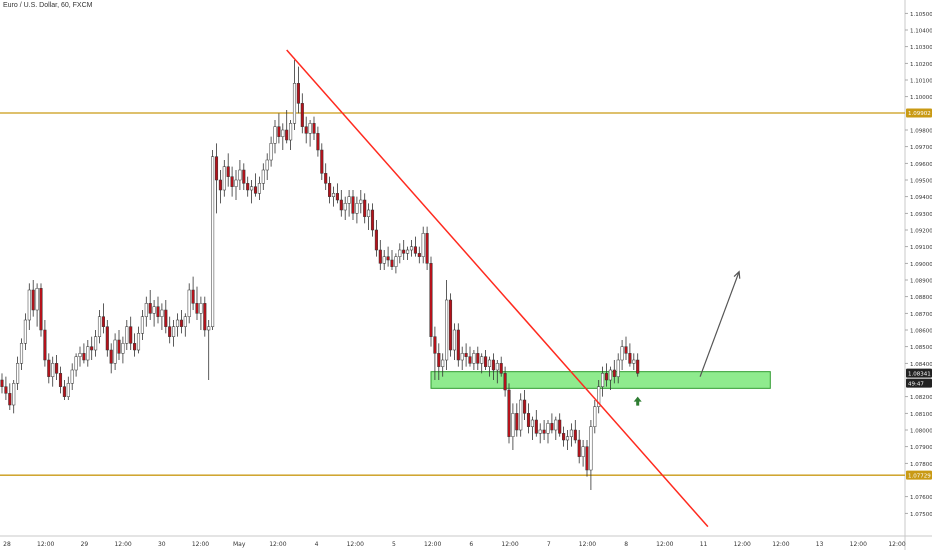 The width and height of the screenshot is (932, 555). Describe the element at coordinates (600, 380) in the screenshot. I see `zone-rectangle` at that location.